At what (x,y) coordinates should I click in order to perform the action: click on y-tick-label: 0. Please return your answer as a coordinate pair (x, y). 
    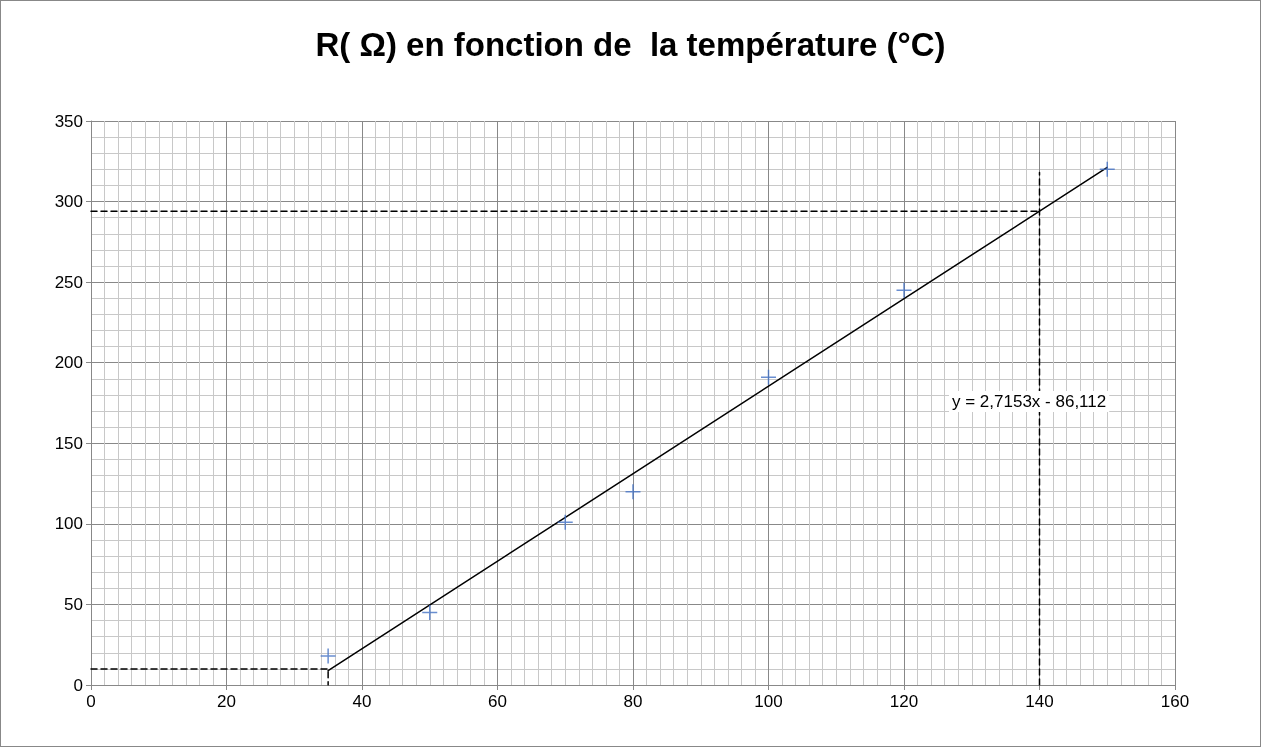
    Looking at the image, I should click on (78, 685).